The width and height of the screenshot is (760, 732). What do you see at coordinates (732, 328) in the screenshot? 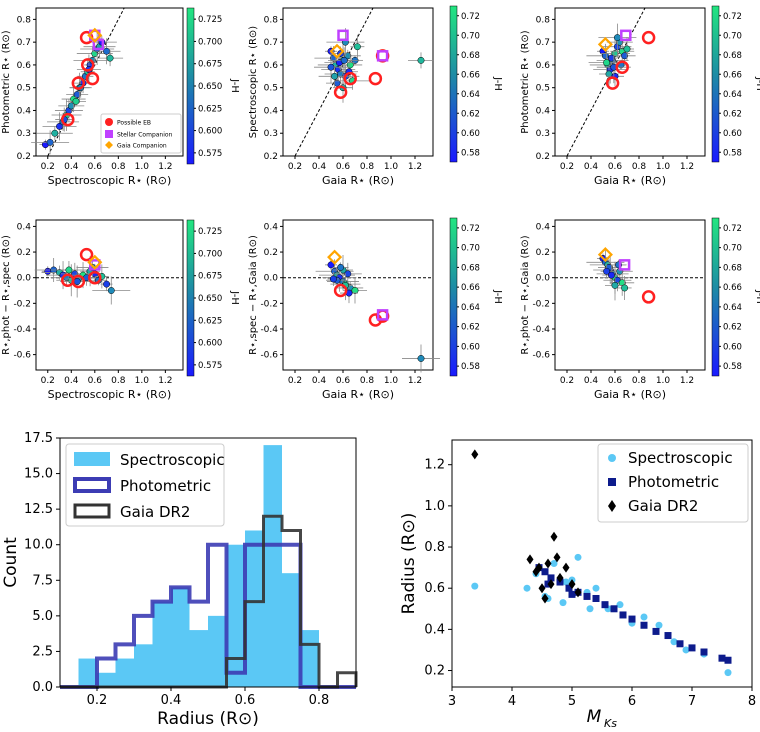
I see `colorbar-tick-label: 0.62` at bounding box center [732, 328].